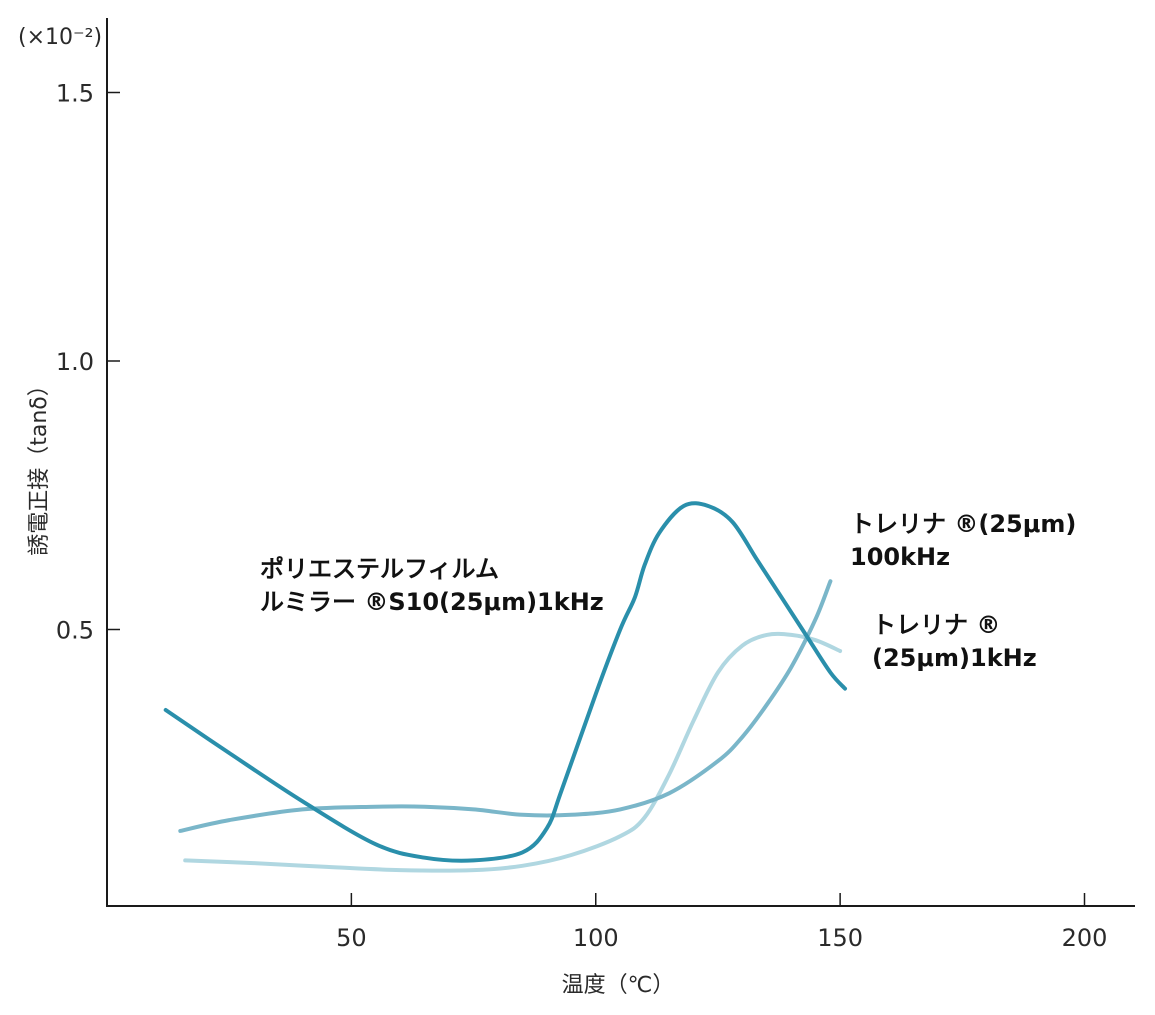 This screenshot has width=1155, height=1015. Describe the element at coordinates (1085, 938) in the screenshot. I see `x-tick-label-200: 200` at that location.